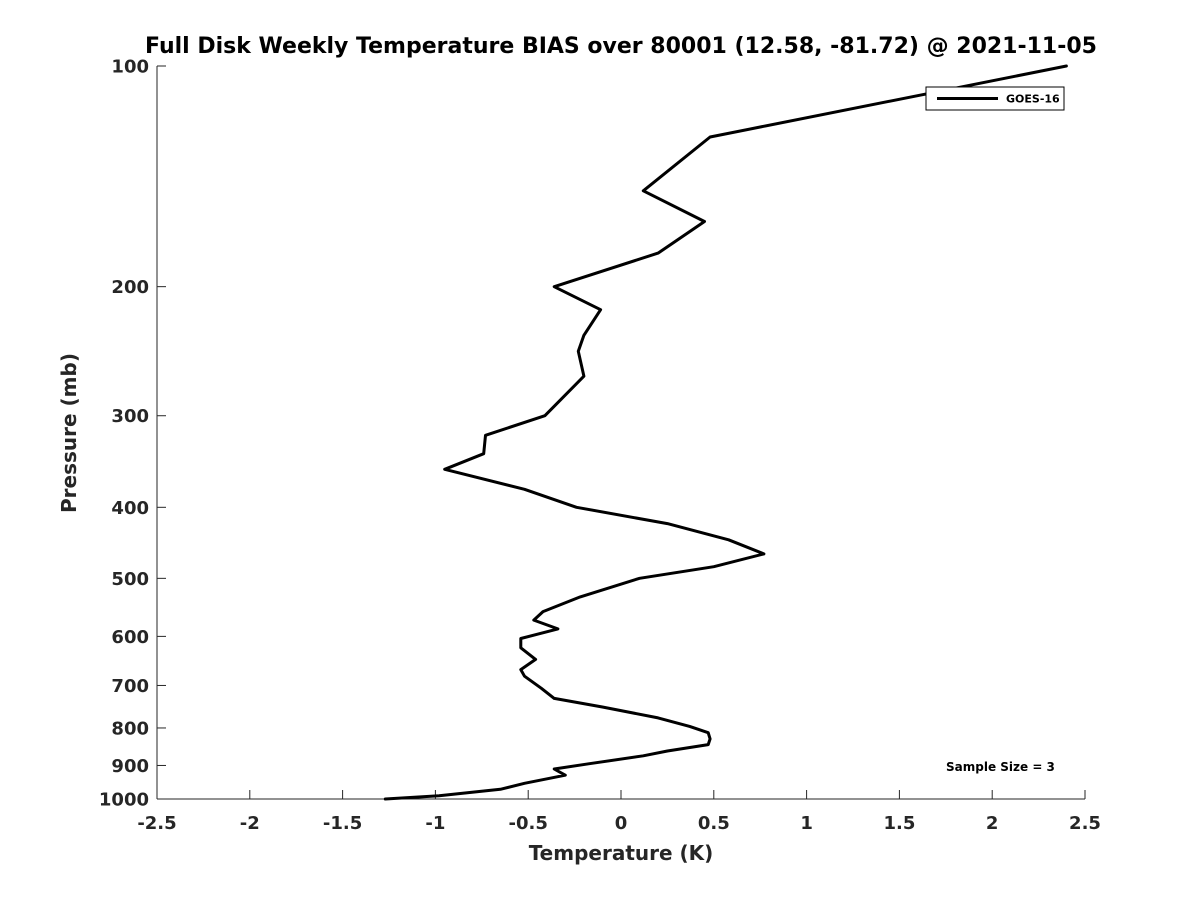 The image size is (1200, 900). I want to click on y-tick-label: 900, so click(130, 766).